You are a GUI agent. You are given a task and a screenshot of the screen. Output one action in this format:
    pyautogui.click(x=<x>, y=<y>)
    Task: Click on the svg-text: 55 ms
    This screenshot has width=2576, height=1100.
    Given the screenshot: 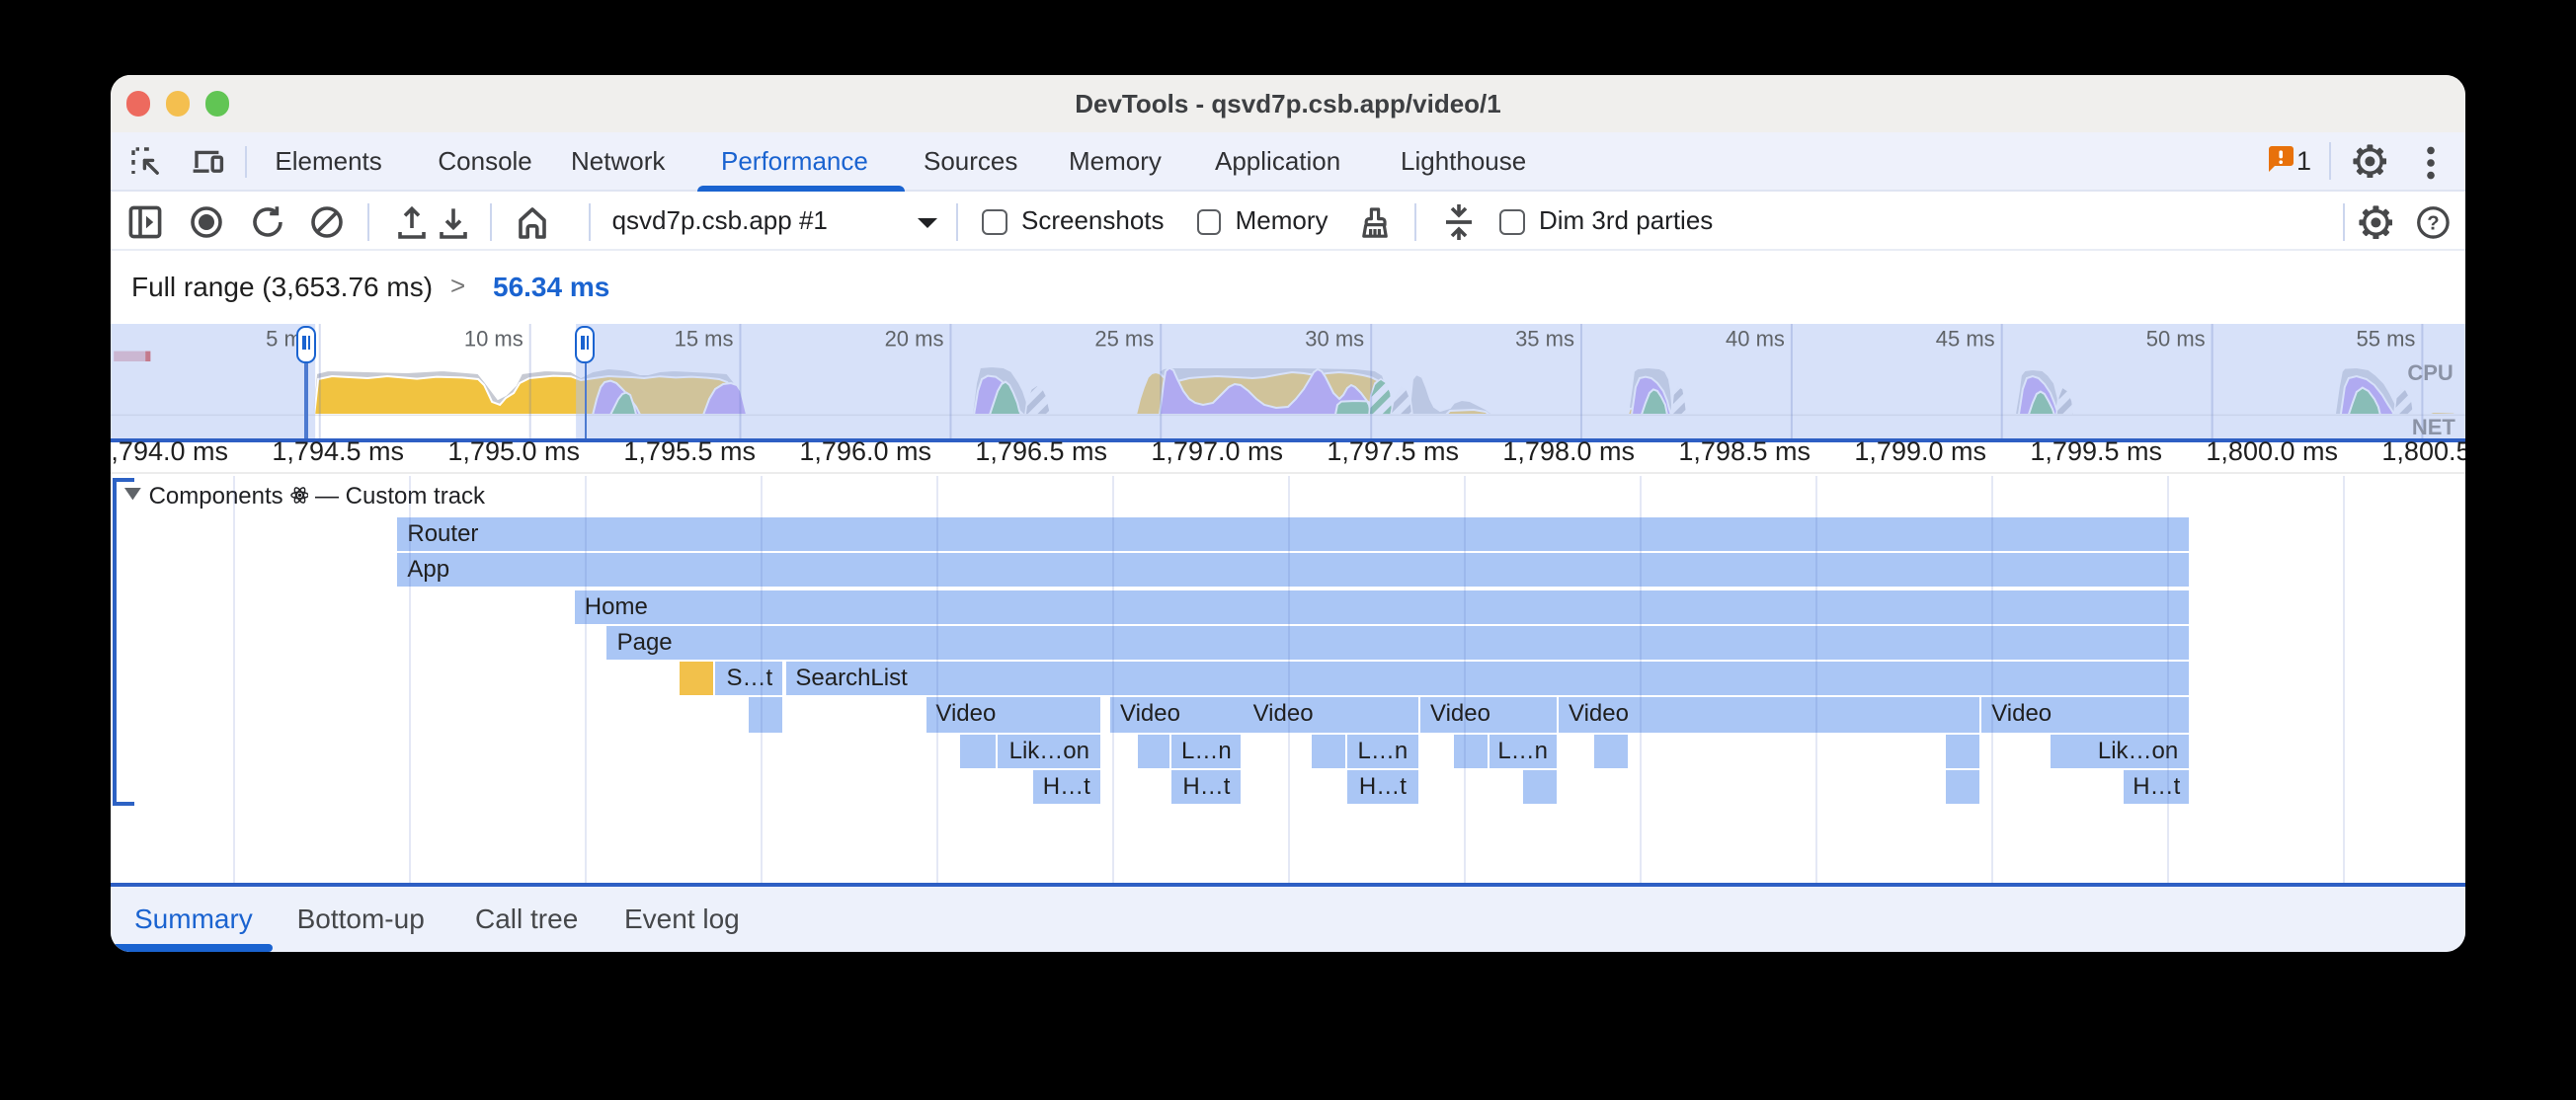 What is the action you would take?
    pyautogui.click(x=2386, y=338)
    